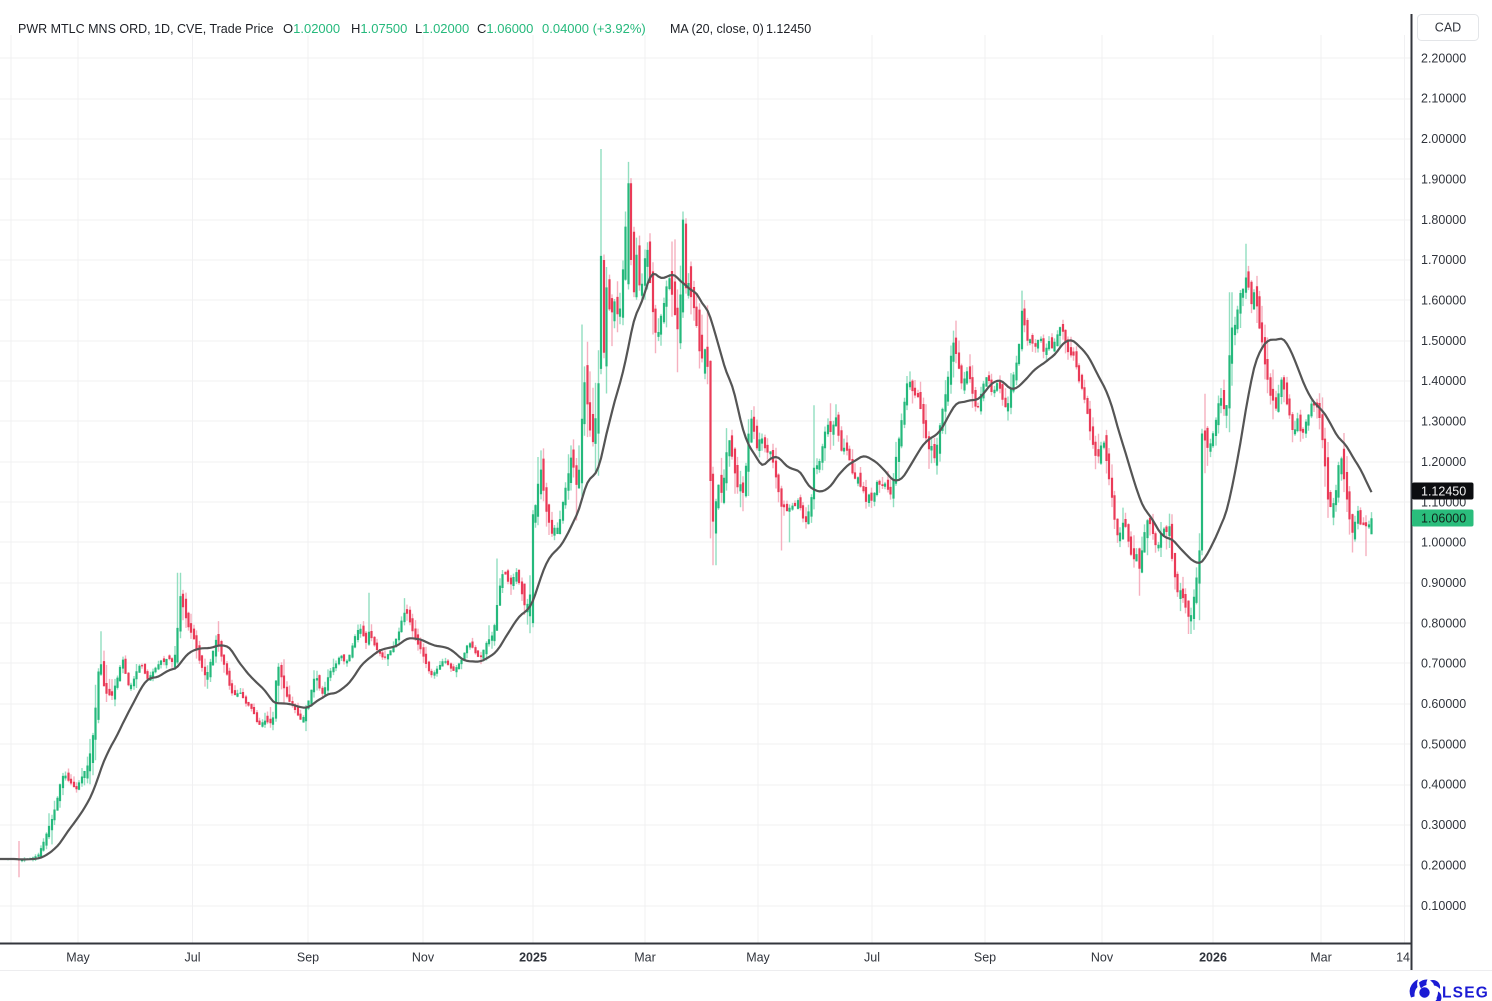  I want to click on svg-text: MA (20, close, 0), so click(717, 29).